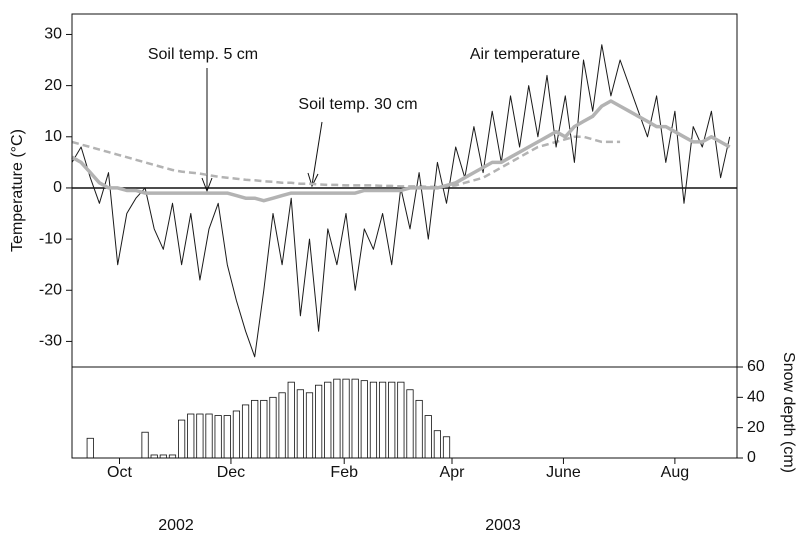  I want to click on y-tick-label: 60, so click(756, 366).